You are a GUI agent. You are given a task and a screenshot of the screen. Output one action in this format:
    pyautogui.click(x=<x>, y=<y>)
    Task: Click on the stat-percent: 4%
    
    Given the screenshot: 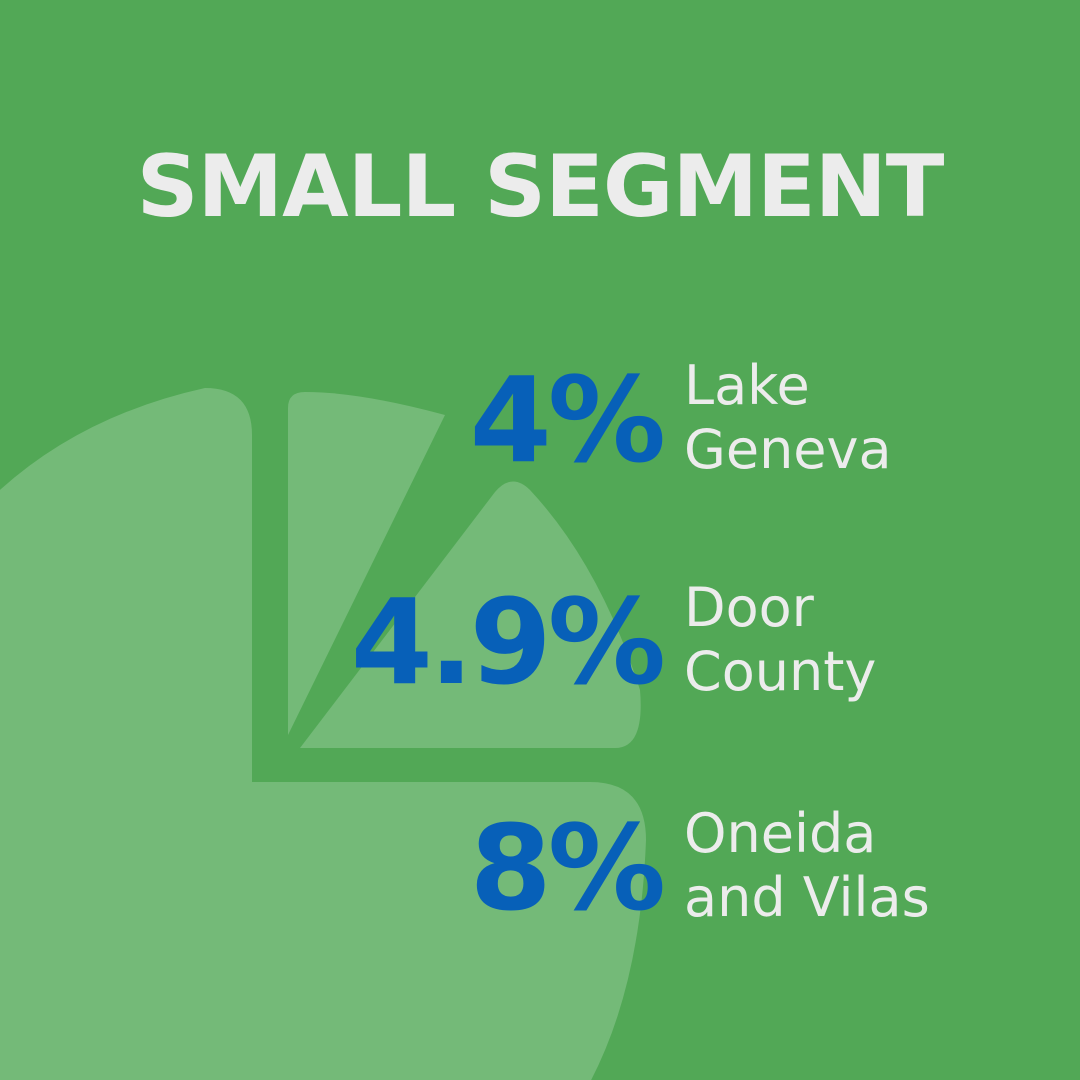 What is the action you would take?
    pyautogui.click(x=567, y=420)
    